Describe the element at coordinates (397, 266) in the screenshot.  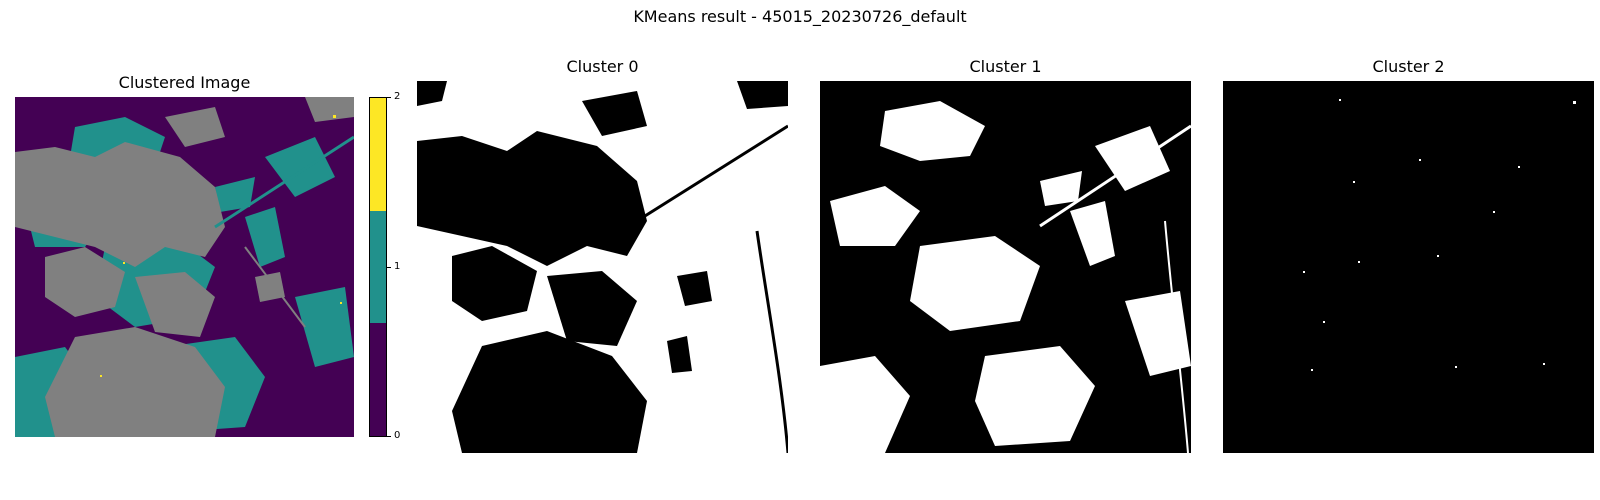
I see `colorbar-label-1: 1` at that location.